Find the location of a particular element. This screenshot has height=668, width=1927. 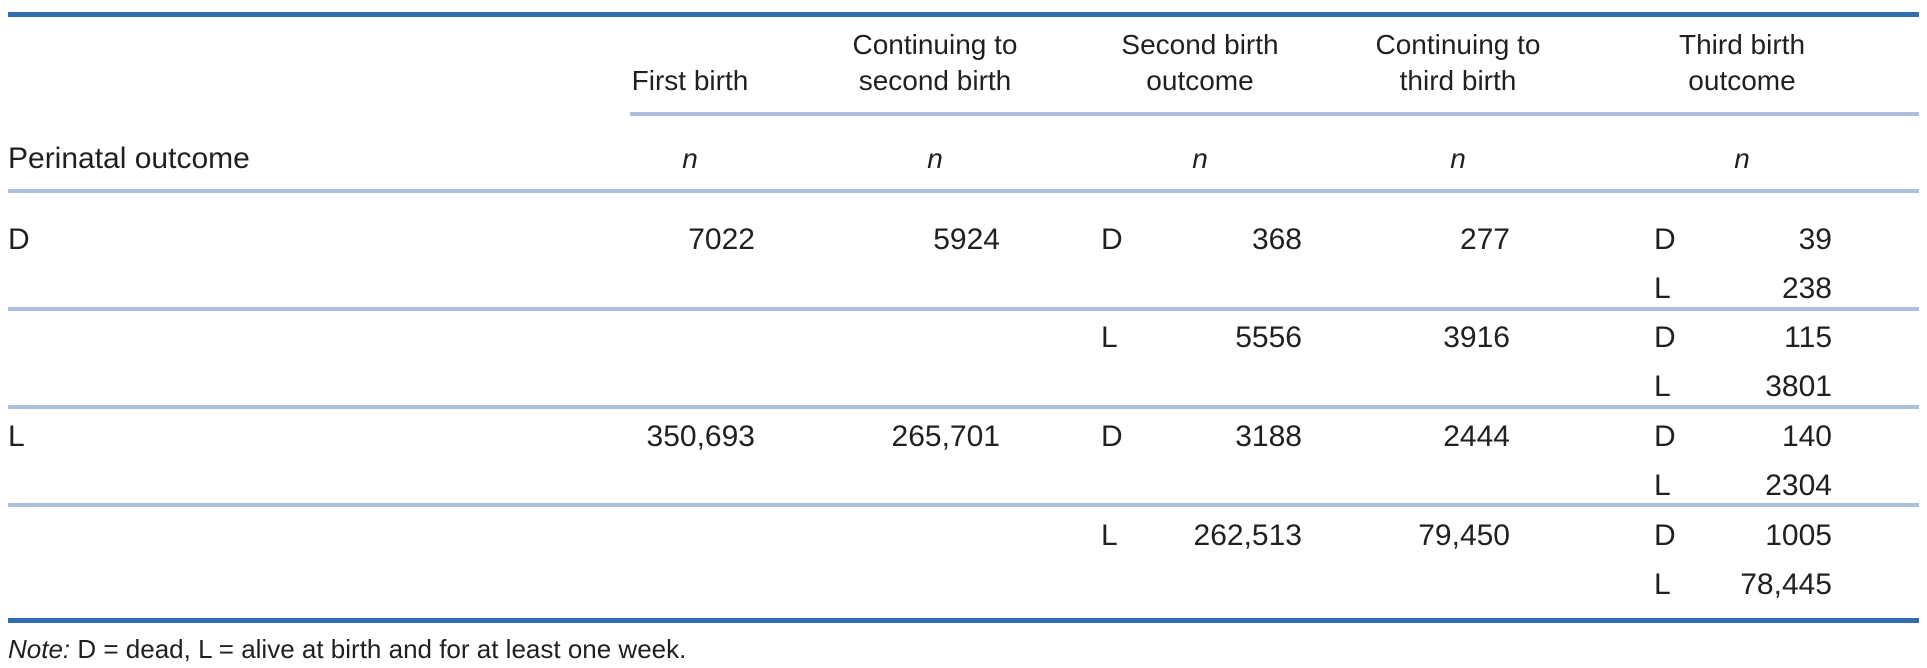

continuing-second-n-cell: 5924 is located at coordinates (966, 239).